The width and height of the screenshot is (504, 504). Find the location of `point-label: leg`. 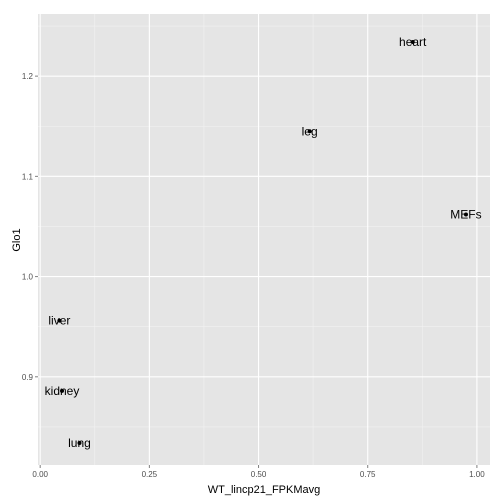

point-label: leg is located at coordinates (310, 131).